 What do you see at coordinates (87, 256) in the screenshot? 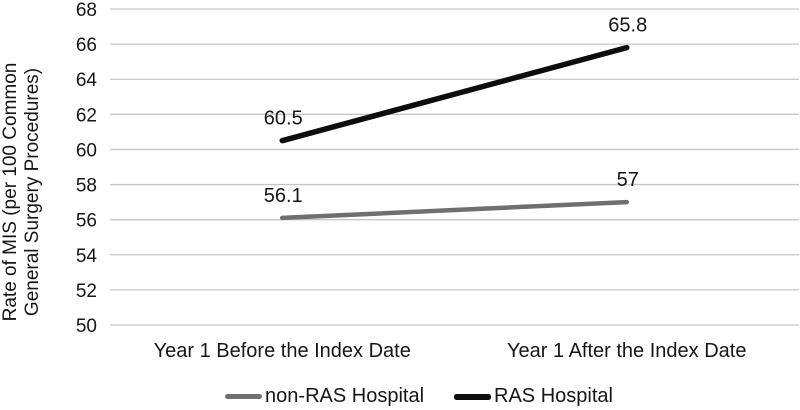
I see `y-tick-label: 54` at bounding box center [87, 256].